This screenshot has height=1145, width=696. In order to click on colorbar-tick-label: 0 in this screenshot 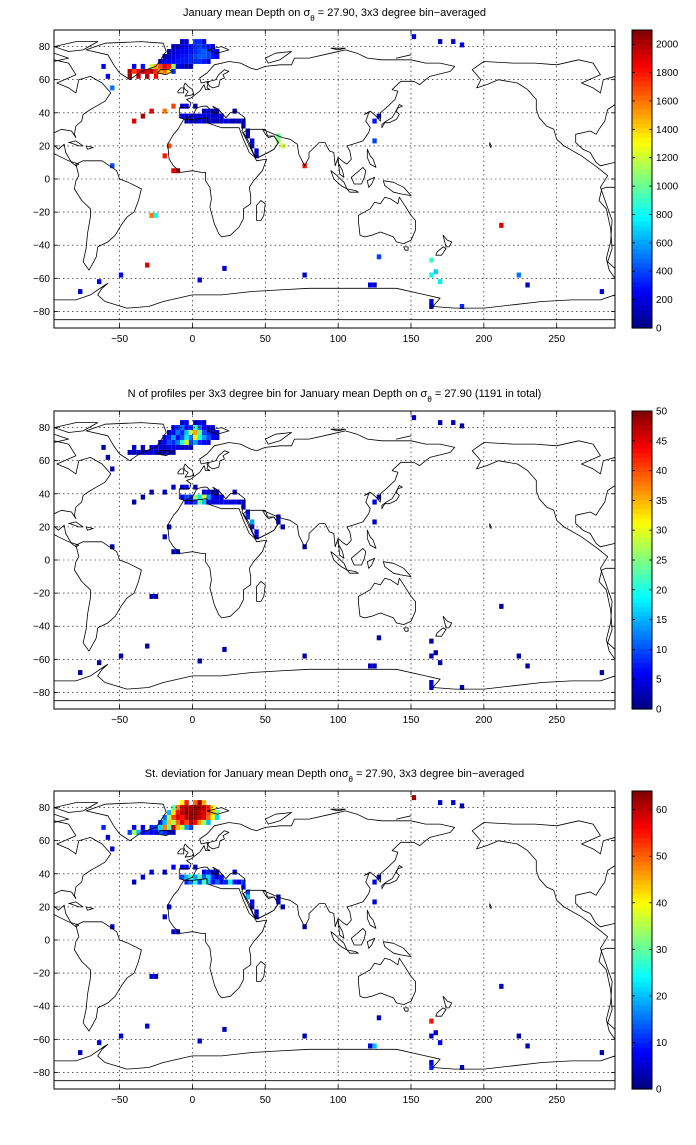, I will do `click(659, 1090)`.